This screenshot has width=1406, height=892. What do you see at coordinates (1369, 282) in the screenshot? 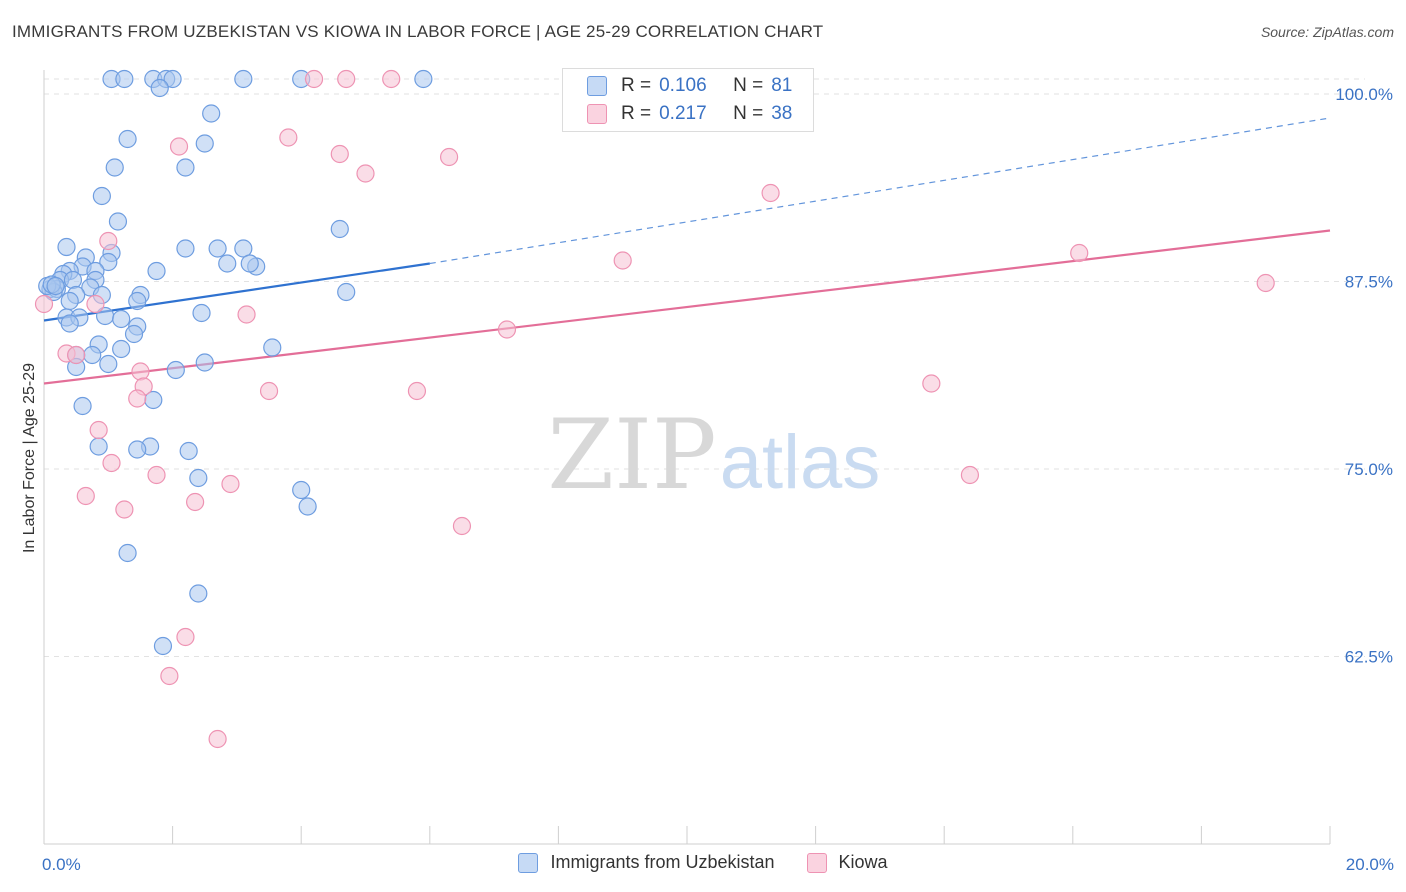
I see `y-tick-label: 87.5%` at bounding box center [1369, 282].